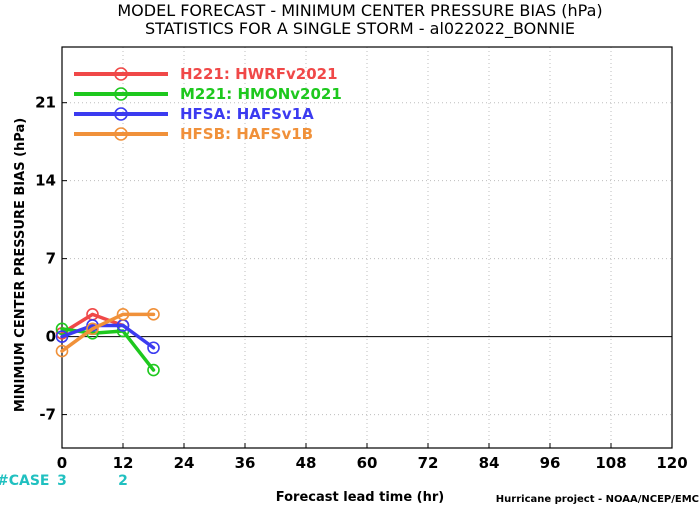 The image size is (700, 506). Describe the element at coordinates (597, 499) in the screenshot. I see `credit-text: Hurricane project - NOAA/NCEP/EMC` at that location.